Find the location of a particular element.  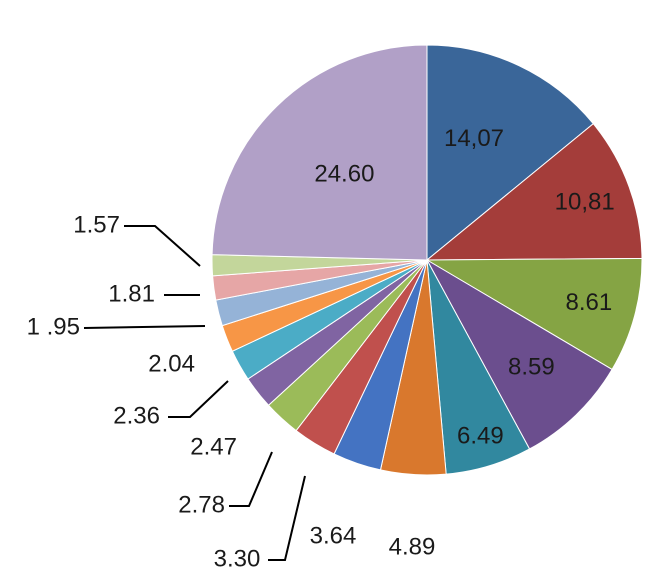

slice-label-4: 8.59 is located at coordinates (531, 367).